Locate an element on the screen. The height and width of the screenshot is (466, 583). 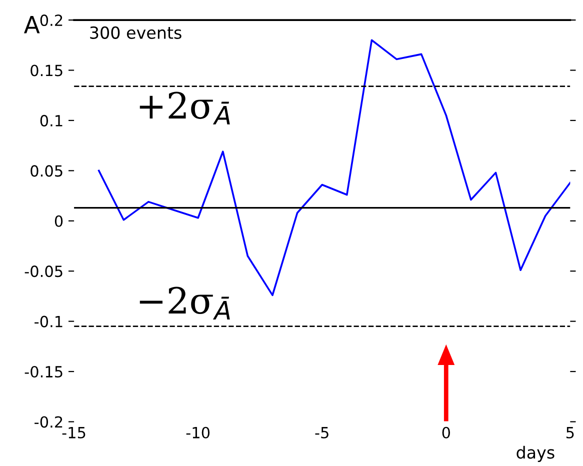
y-tick-label: 0.2 is located at coordinates (51, 20).